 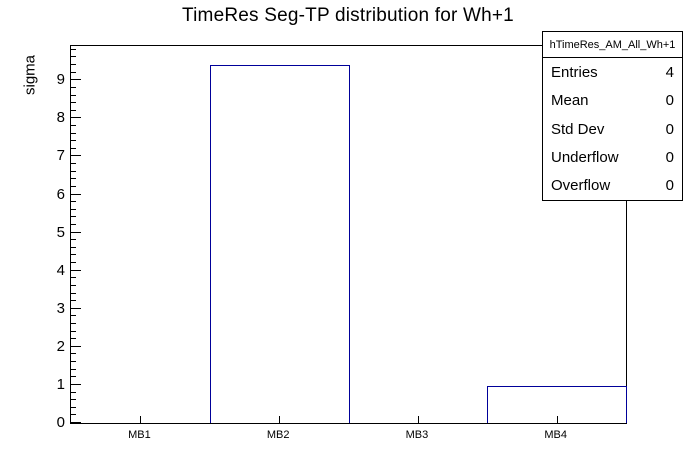 What do you see at coordinates (60, 232) in the screenshot?
I see `y-tick-label: 5` at bounding box center [60, 232].